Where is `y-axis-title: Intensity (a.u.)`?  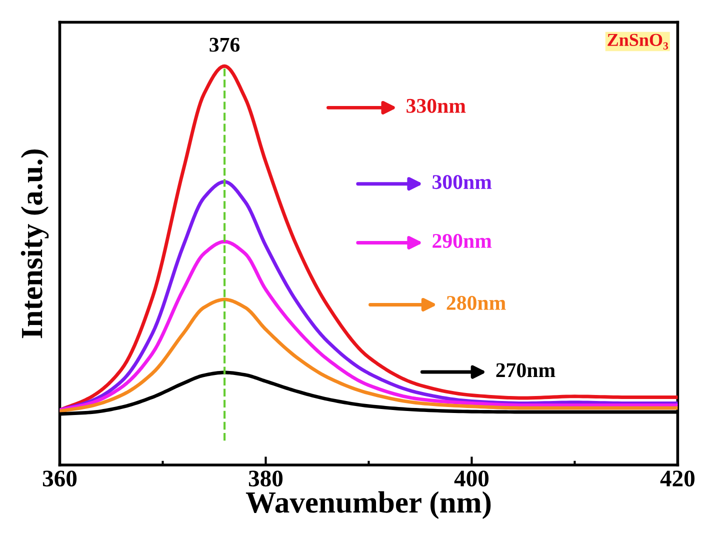
y-axis-title: Intensity (a.u.) is located at coordinates (34, 243).